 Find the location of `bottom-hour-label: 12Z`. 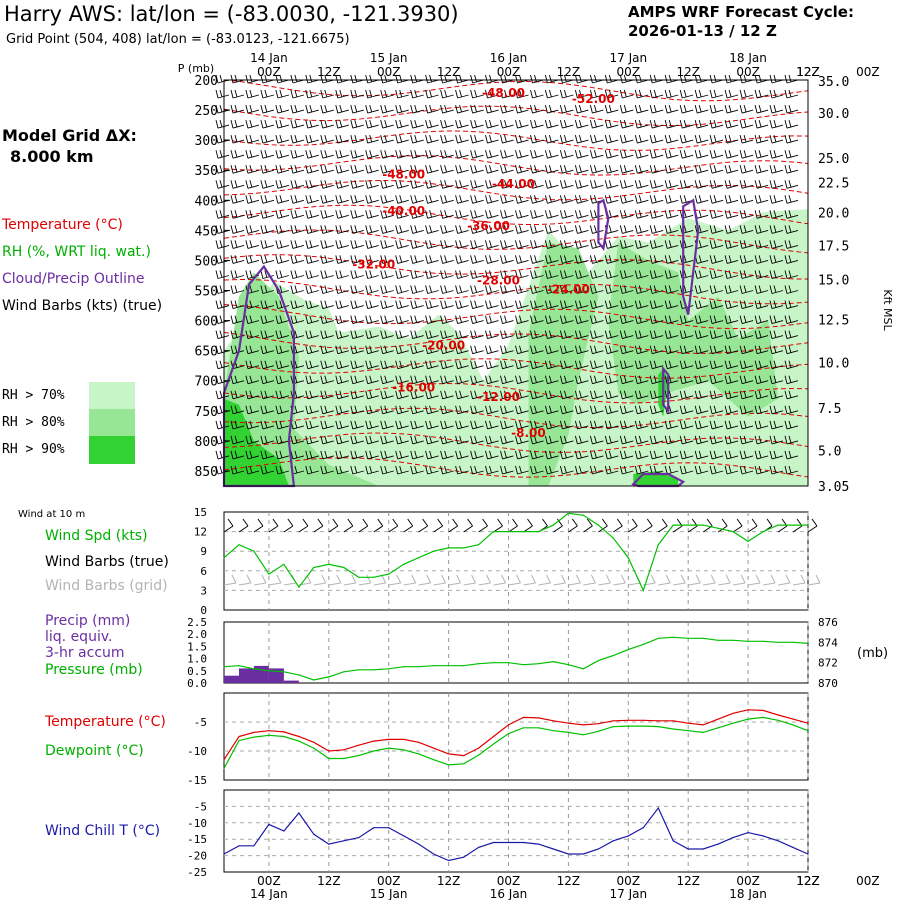

bottom-hour-label: 12Z is located at coordinates (808, 881).